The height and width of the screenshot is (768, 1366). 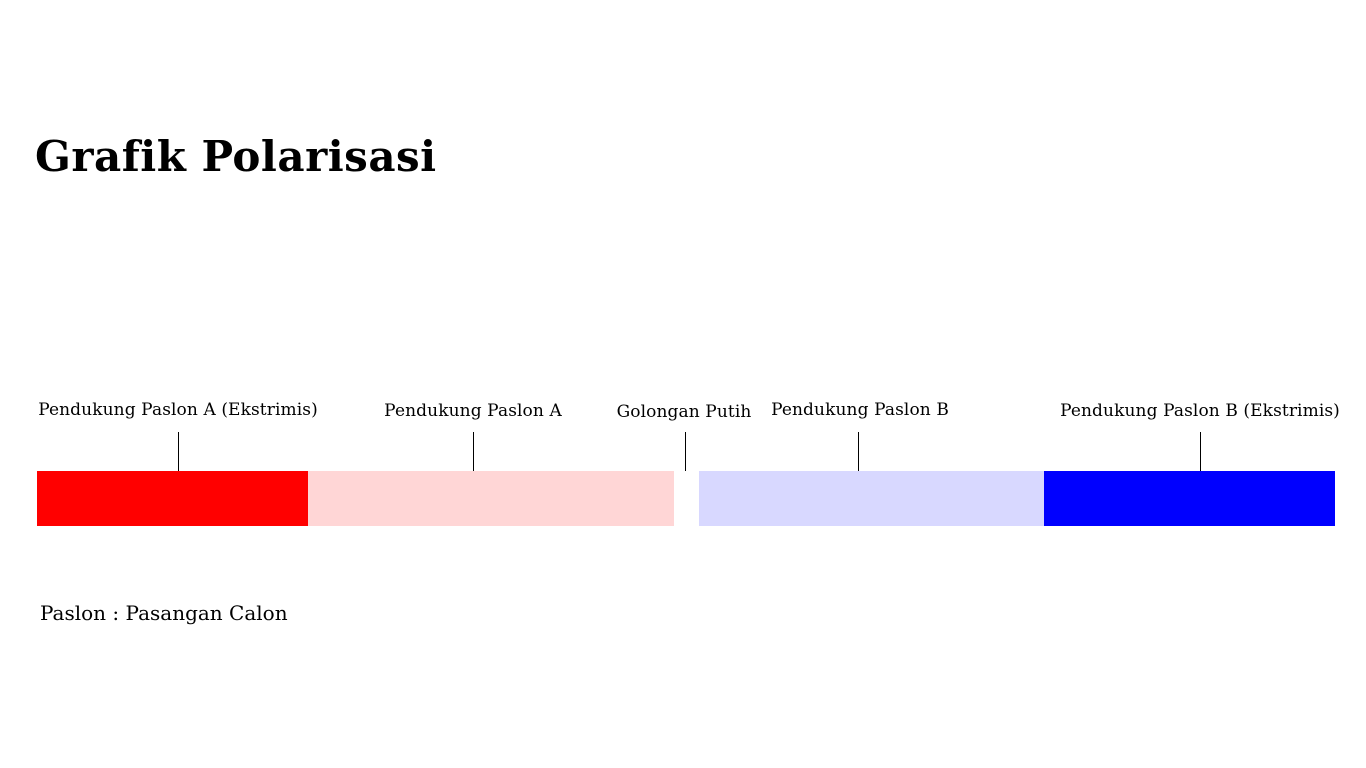 What do you see at coordinates (1189, 498) in the screenshot?
I see `segment-paslon-b-extremist` at bounding box center [1189, 498].